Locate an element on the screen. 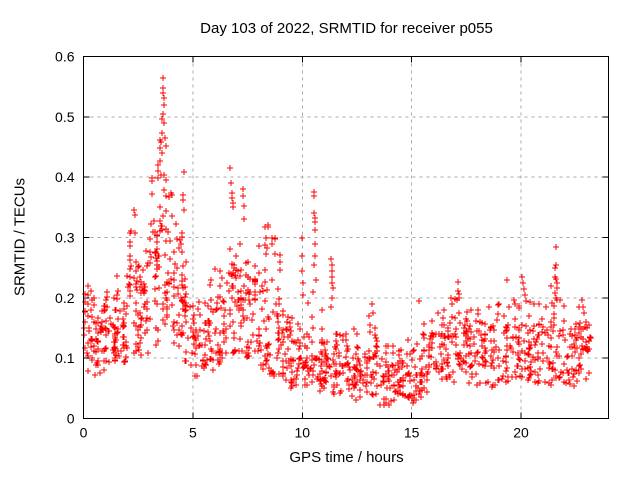 This screenshot has width=640, height=480. y-tick-label: 0 is located at coordinates (71, 419).